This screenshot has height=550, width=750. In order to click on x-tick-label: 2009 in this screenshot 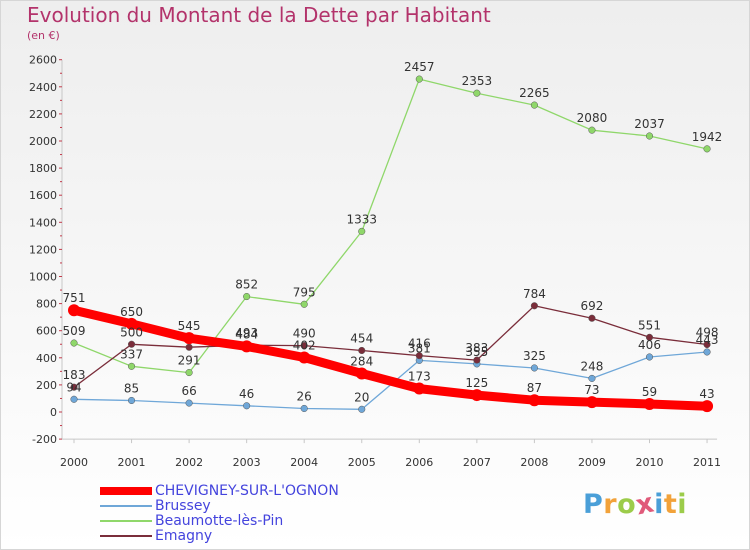, I will do `click(592, 462)`.